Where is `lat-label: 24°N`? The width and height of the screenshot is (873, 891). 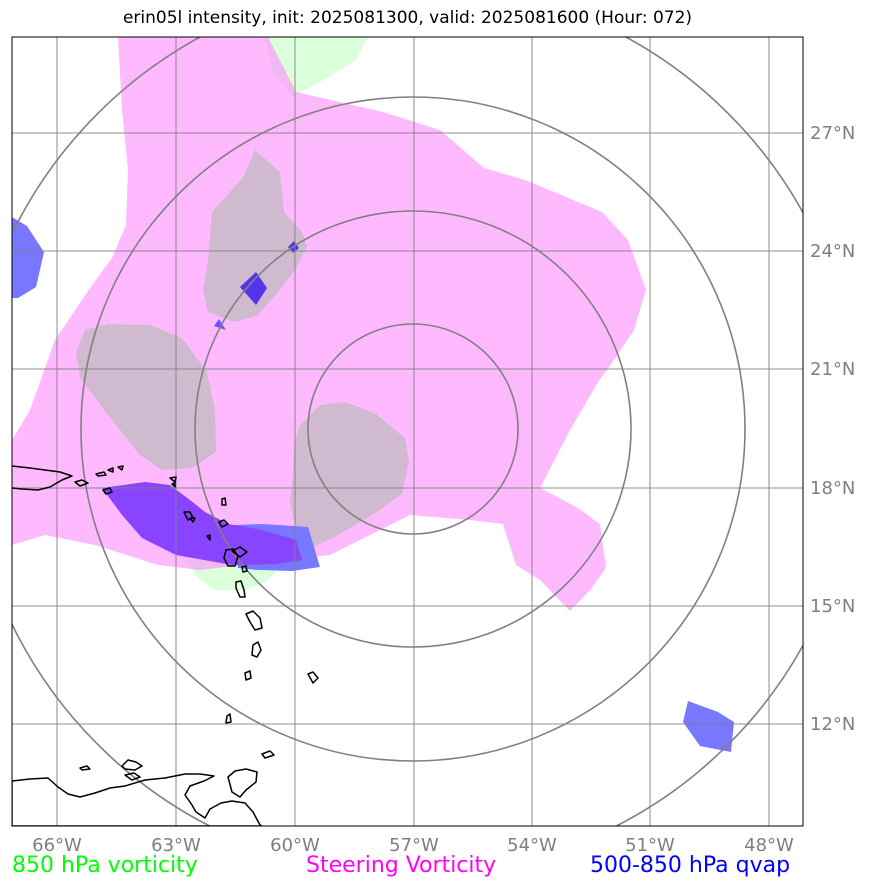 lat-label: 24°N is located at coordinates (832, 251).